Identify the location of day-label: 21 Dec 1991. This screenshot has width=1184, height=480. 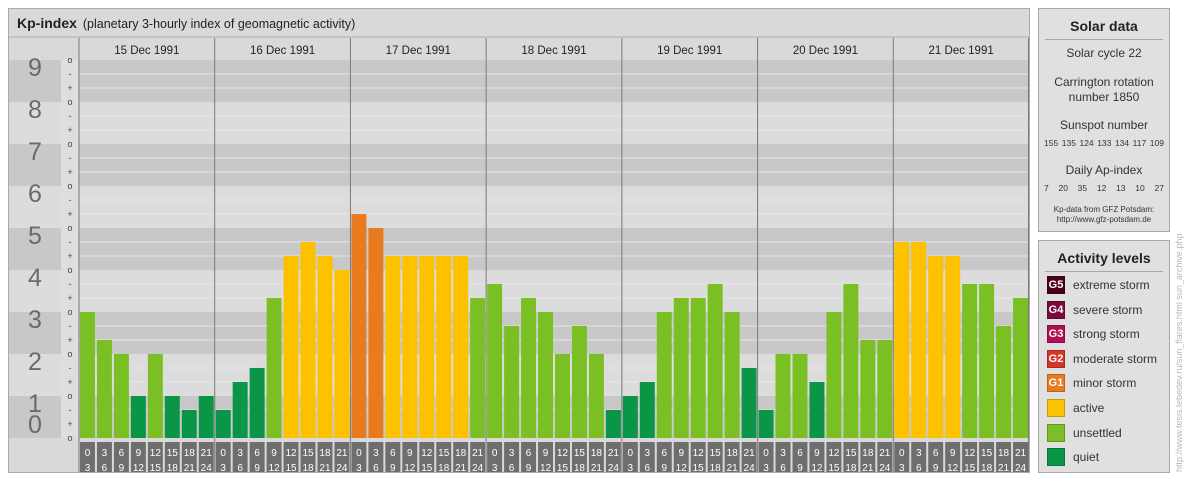
(961, 51).